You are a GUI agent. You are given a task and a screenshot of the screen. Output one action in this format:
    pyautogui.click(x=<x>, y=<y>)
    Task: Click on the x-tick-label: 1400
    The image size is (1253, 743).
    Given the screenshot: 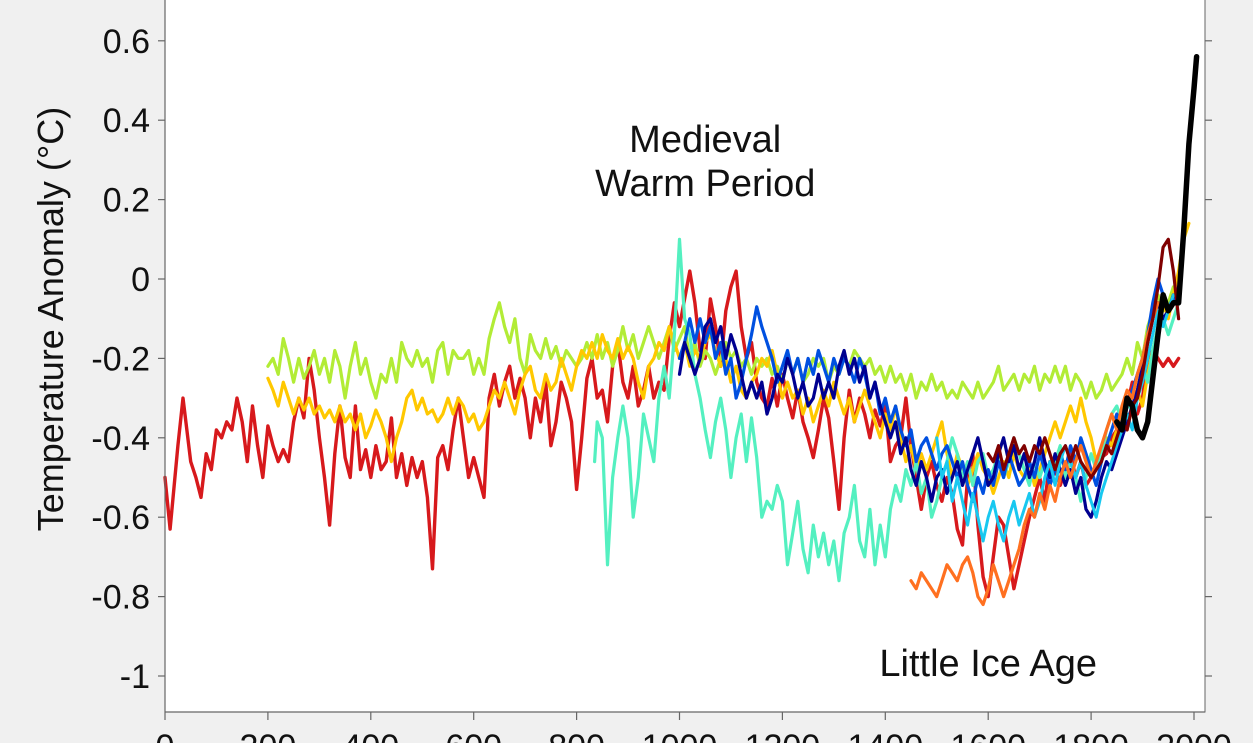 What is the action you would take?
    pyautogui.click(x=885, y=735)
    